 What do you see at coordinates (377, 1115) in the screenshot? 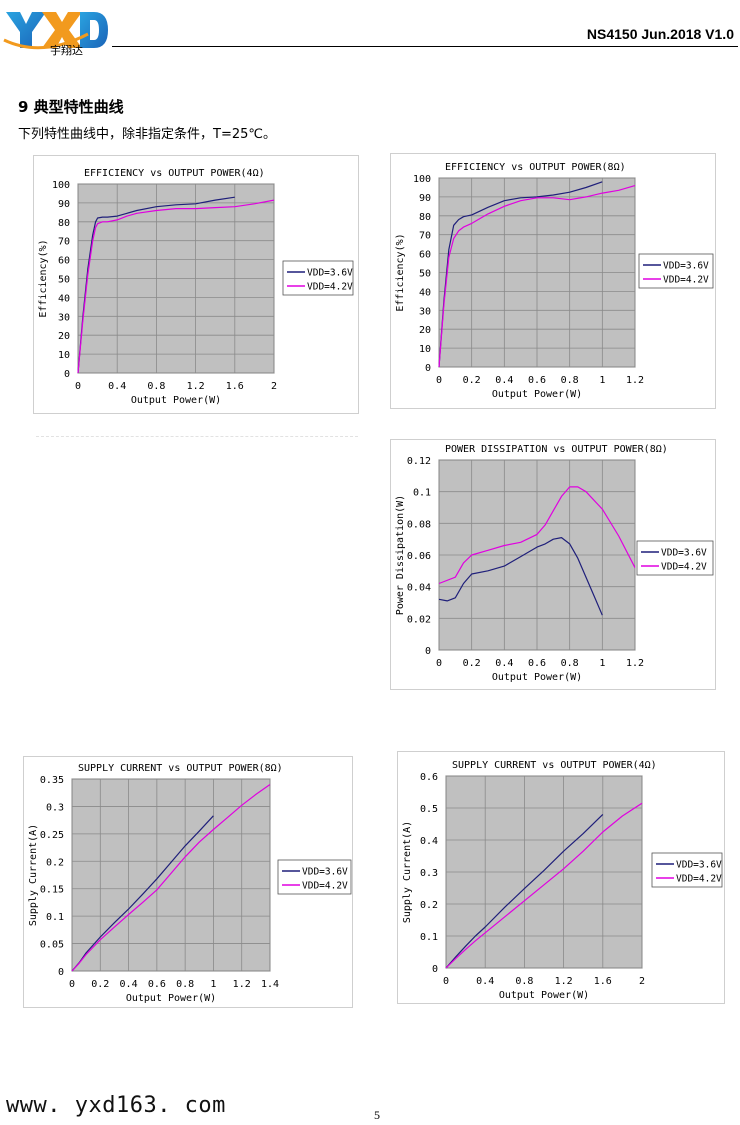
I see `page-number: 5` at bounding box center [377, 1115].